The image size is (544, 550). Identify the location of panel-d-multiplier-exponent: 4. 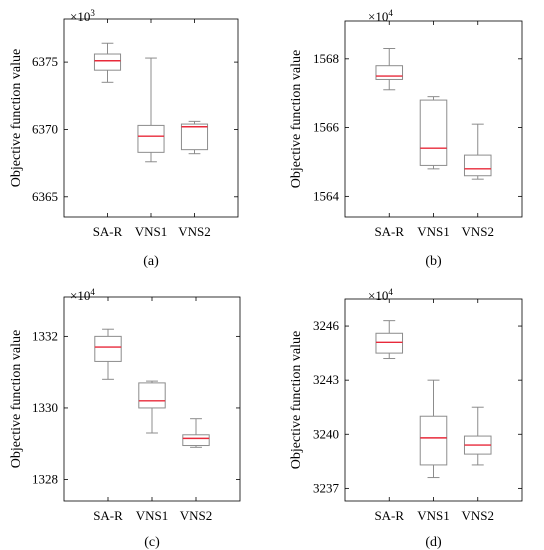
(390, 292).